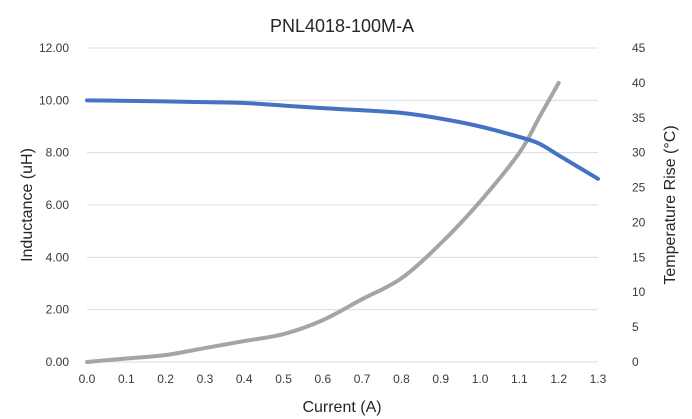  What do you see at coordinates (58, 310) in the screenshot?
I see `y-left-tick-label: 2.00` at bounding box center [58, 310].